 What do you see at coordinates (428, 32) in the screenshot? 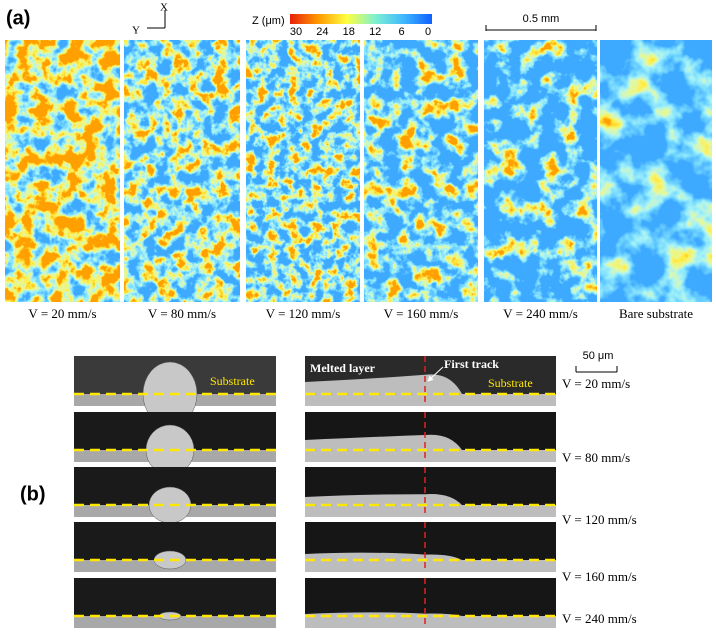
I see `colorbar-tick-label: 0` at bounding box center [428, 32].